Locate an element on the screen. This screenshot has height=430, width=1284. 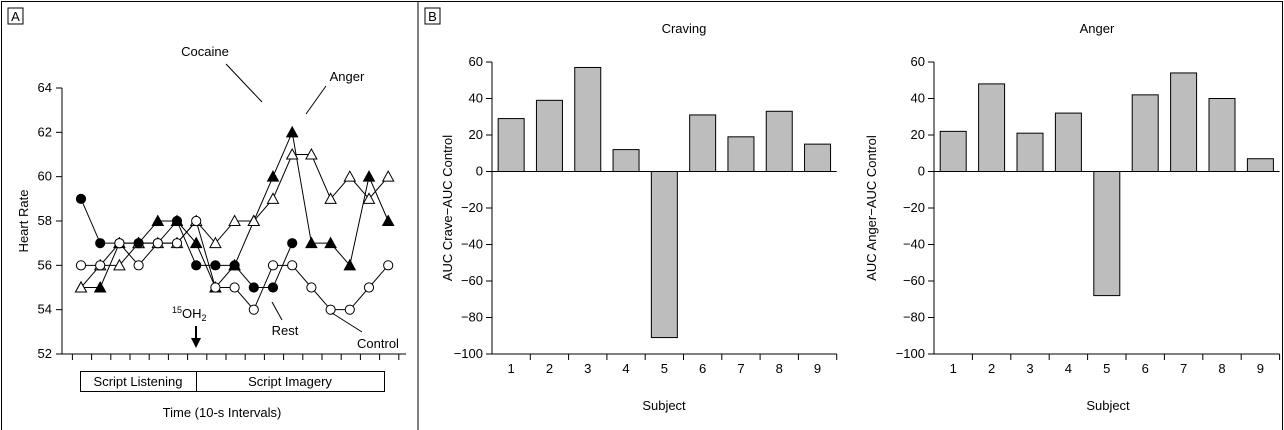
y-tick-label: −100 is located at coordinates (910, 353).